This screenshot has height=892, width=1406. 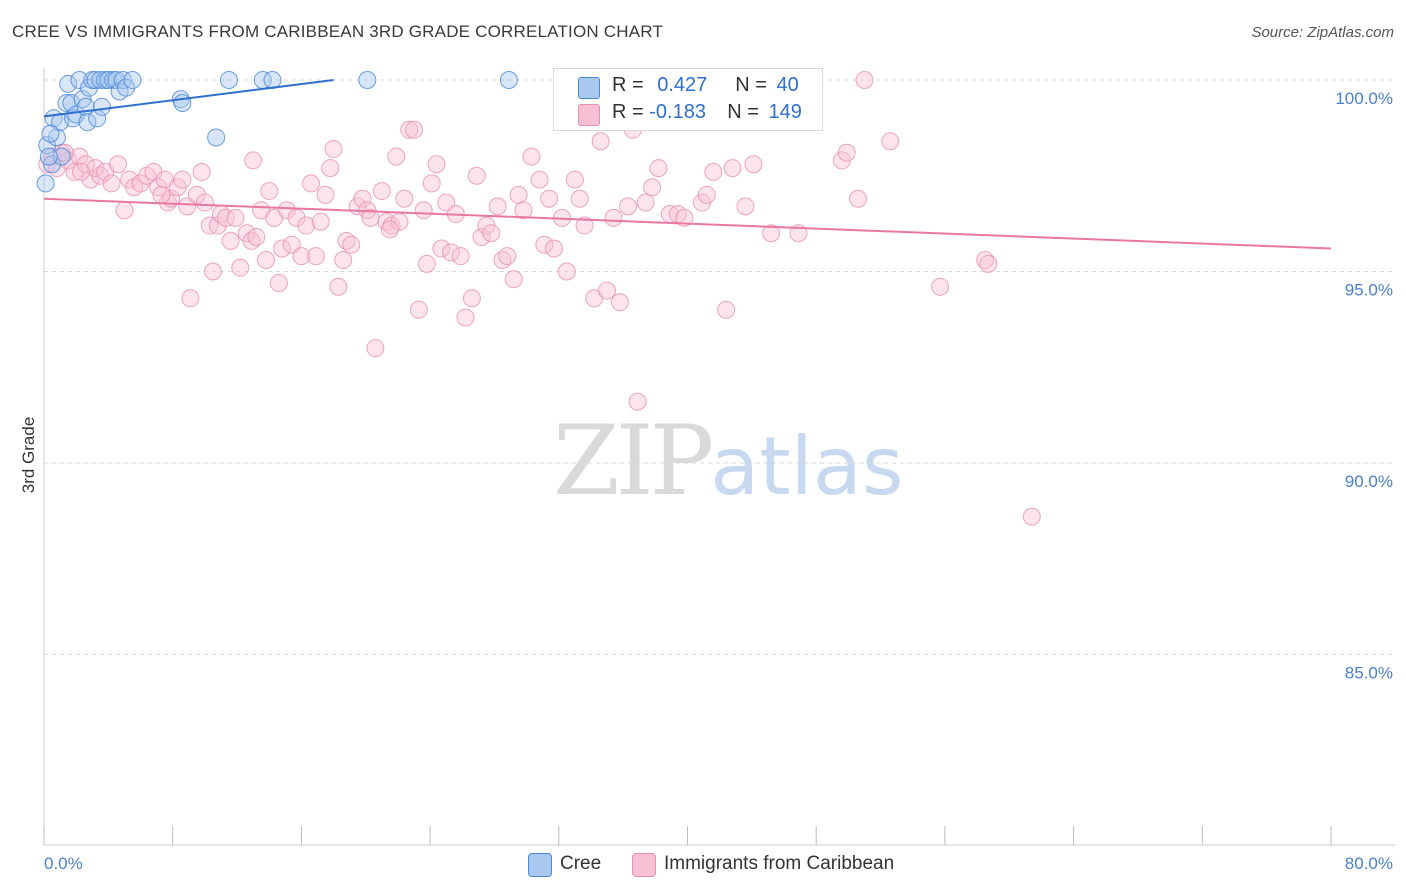 What do you see at coordinates (631, 85) in the screenshot?
I see `legend-cree-r-label: R =` at bounding box center [631, 85].